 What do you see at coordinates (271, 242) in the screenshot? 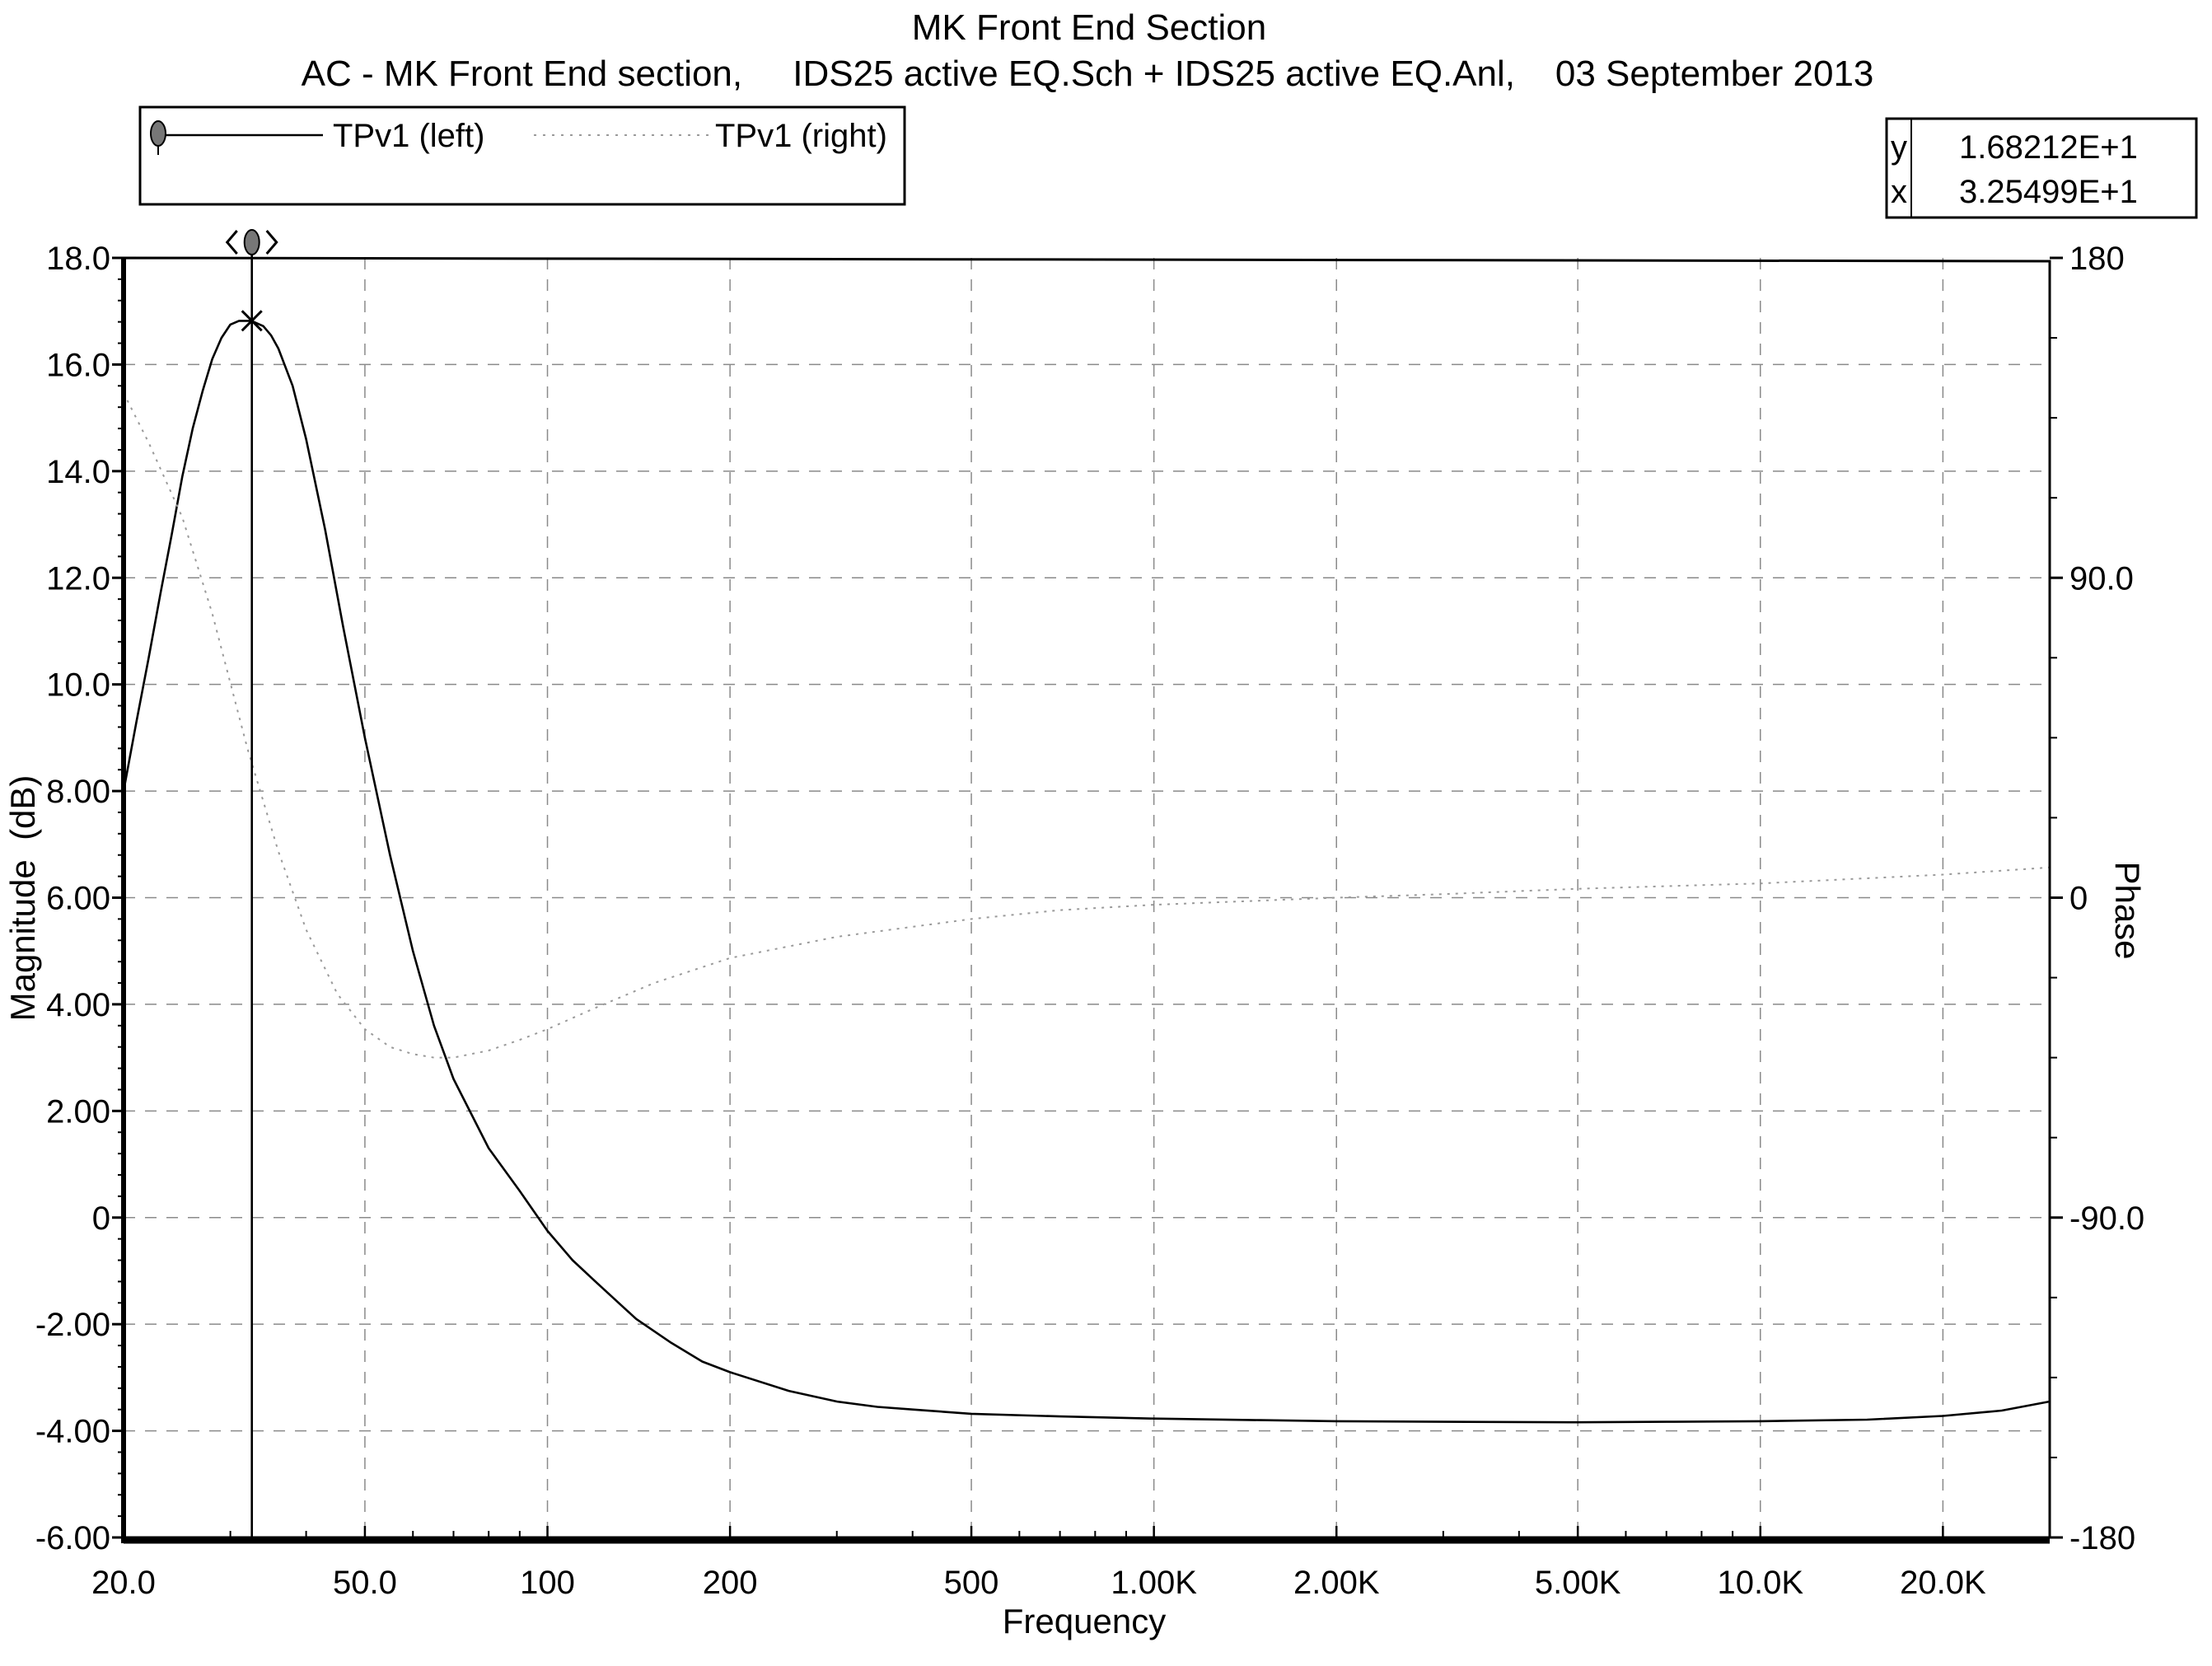
I see `cursor-right-arrow-icon` at bounding box center [271, 242].